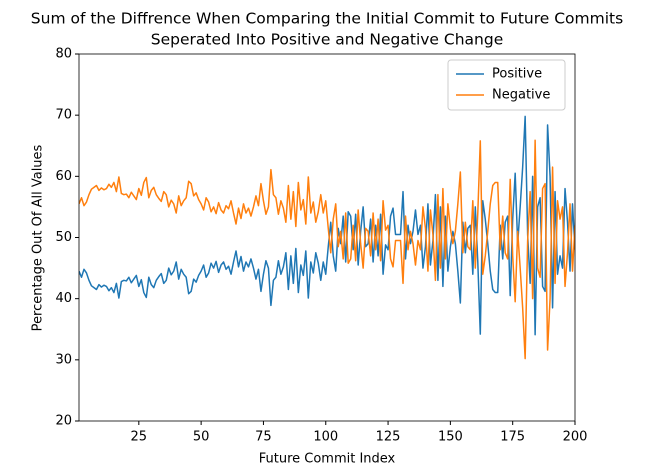 The height and width of the screenshot is (476, 654). Describe the element at coordinates (327, 459) in the screenshot. I see `x-axis-label: Future Commit Index` at that location.